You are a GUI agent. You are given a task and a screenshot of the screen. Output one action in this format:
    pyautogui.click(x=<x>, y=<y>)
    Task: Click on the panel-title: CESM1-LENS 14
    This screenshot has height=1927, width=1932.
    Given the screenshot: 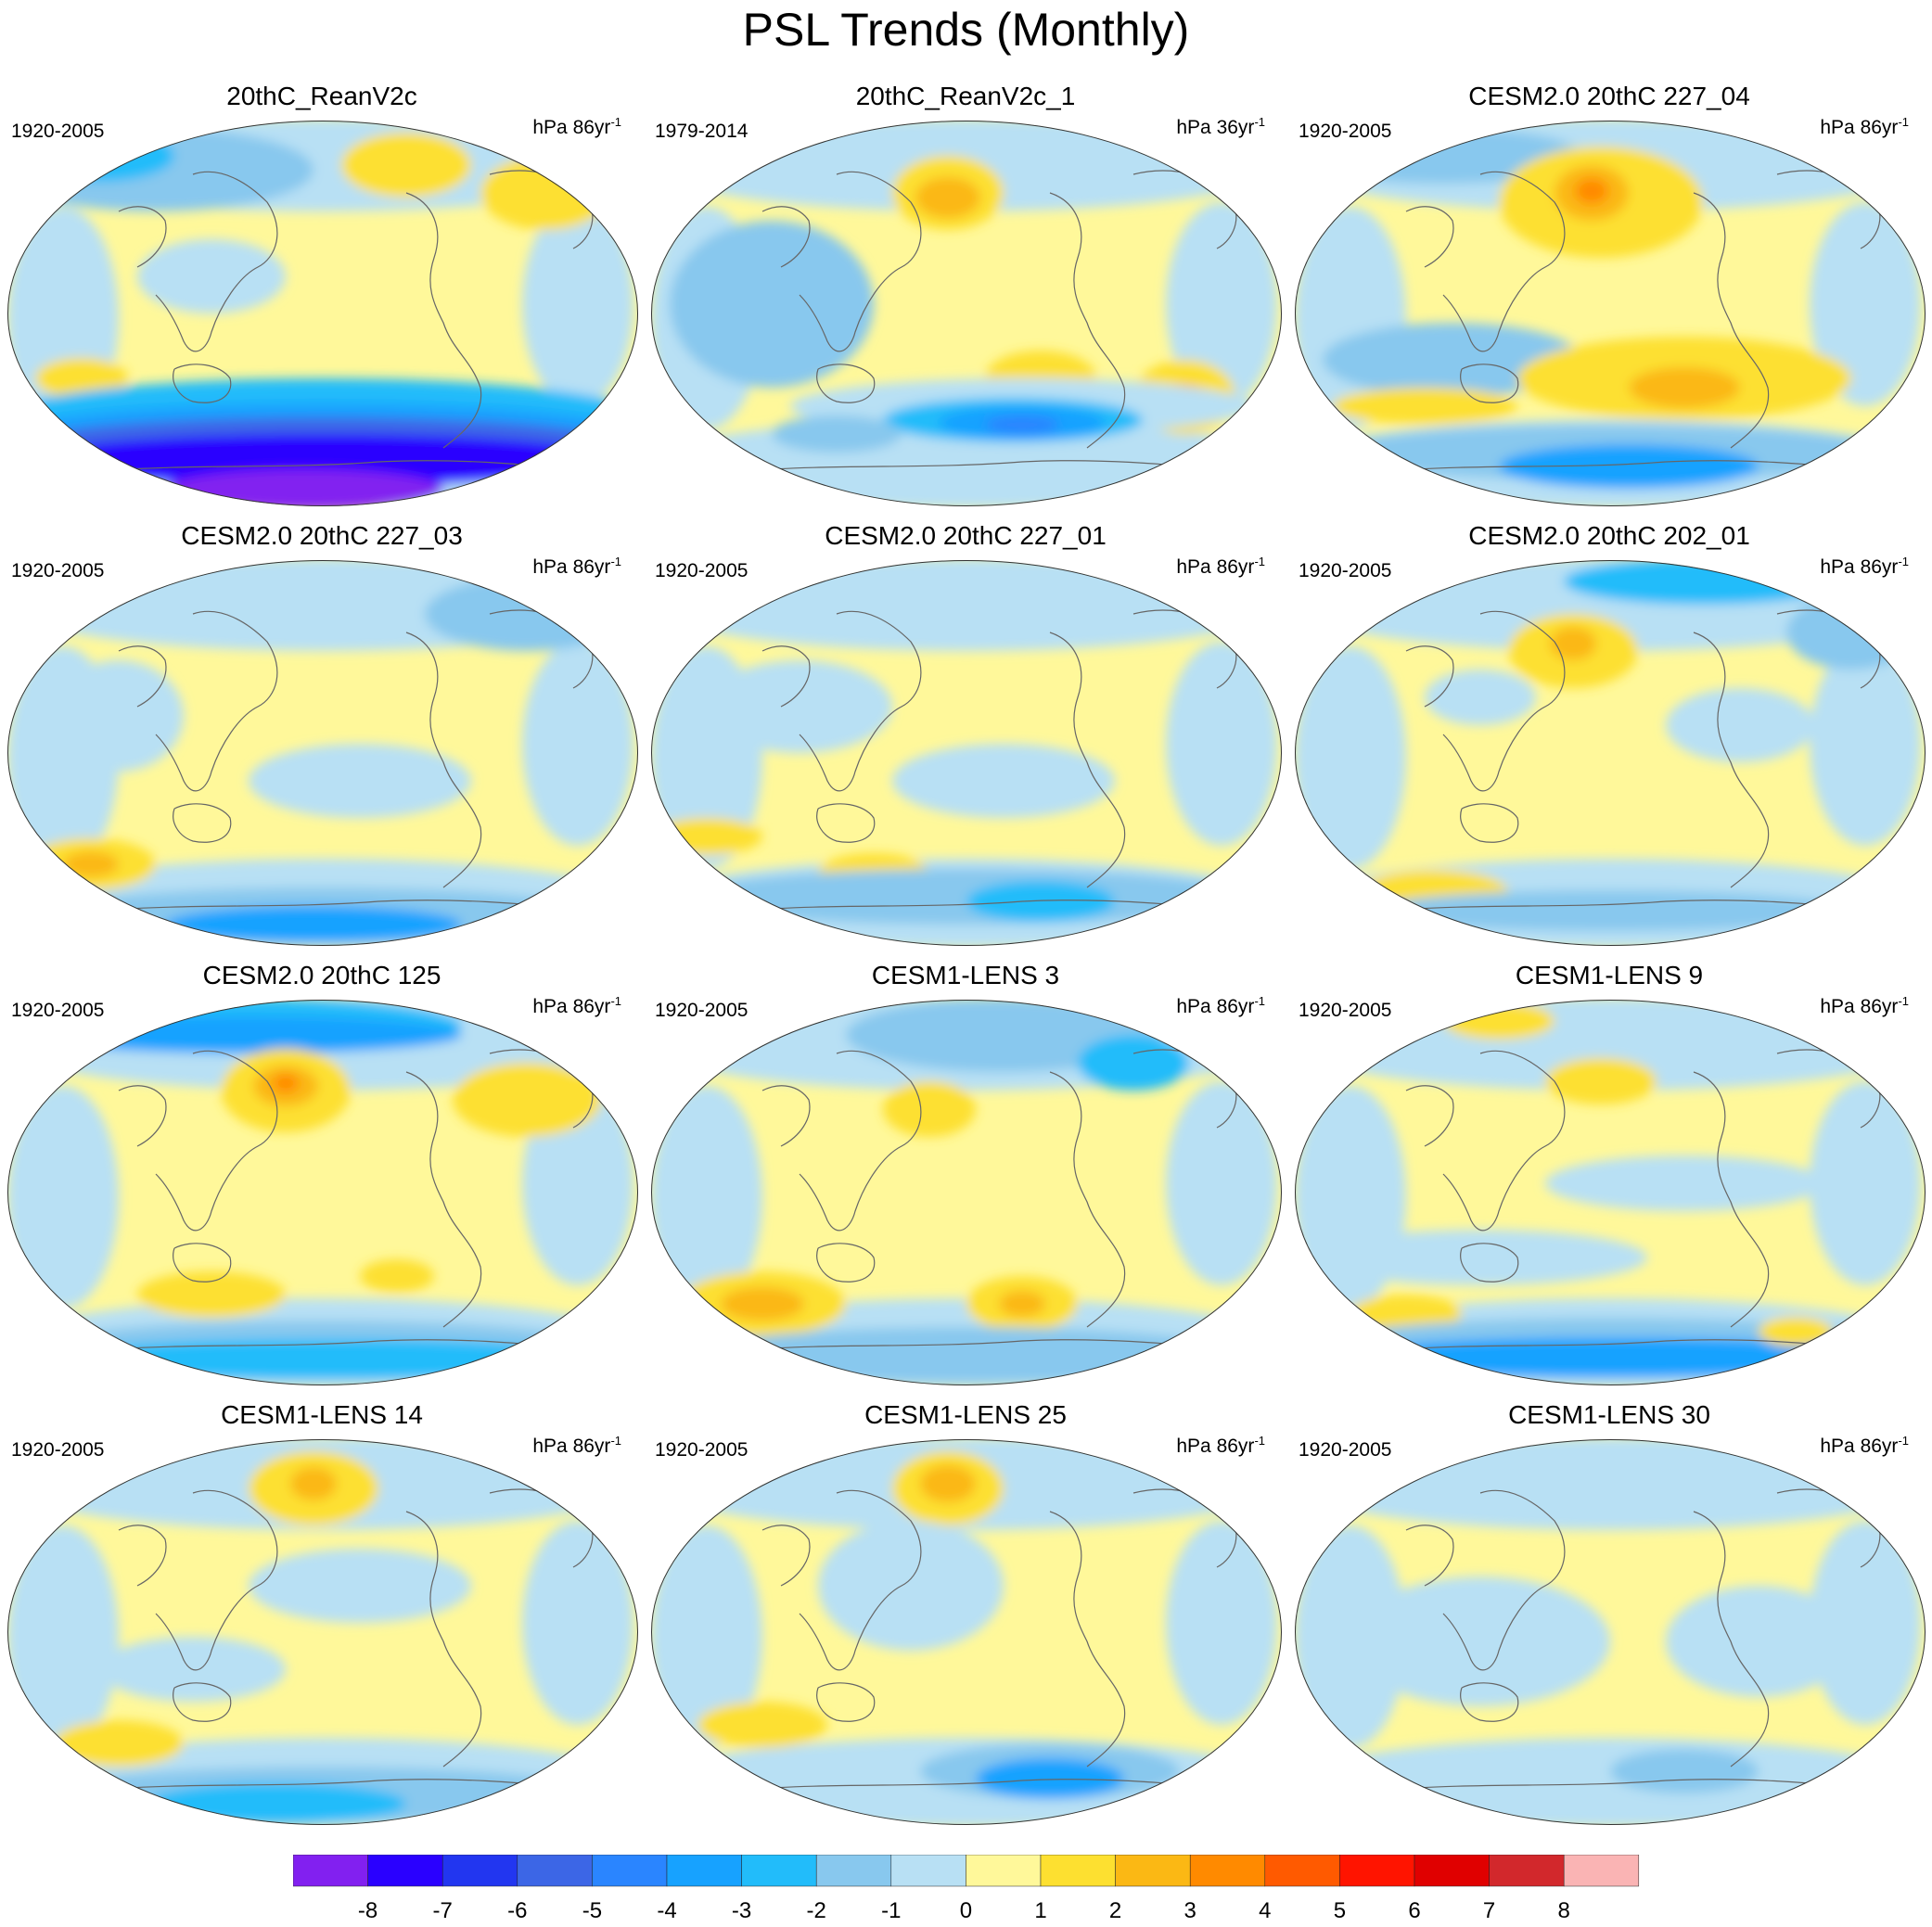 What is the action you would take?
    pyautogui.click(x=322, y=1414)
    